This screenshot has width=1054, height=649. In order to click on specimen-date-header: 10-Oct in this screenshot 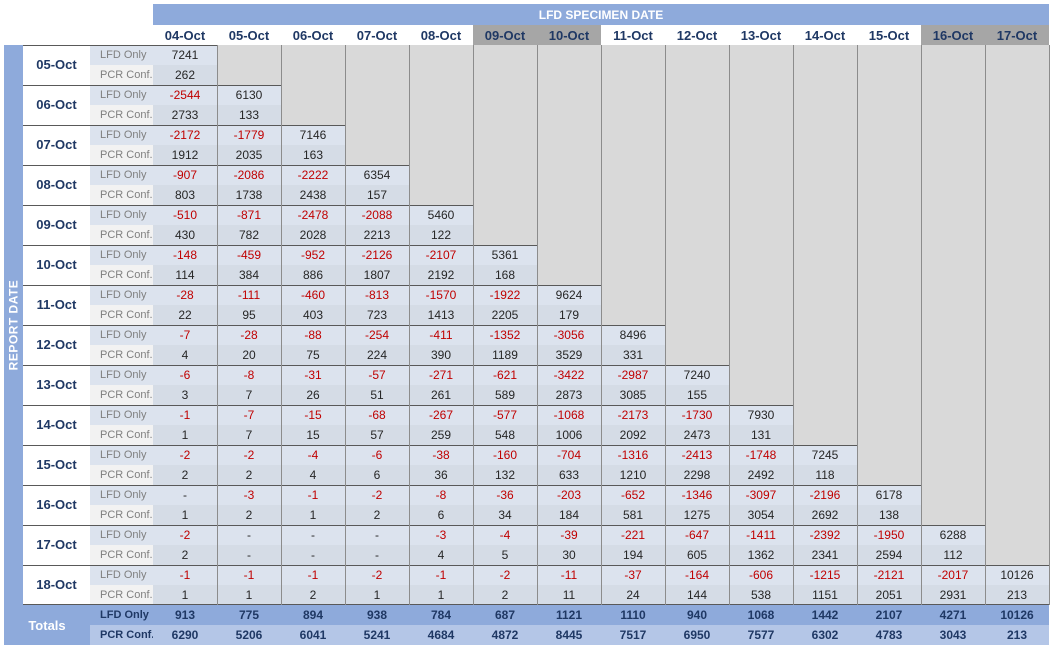, I will do `click(569, 35)`.